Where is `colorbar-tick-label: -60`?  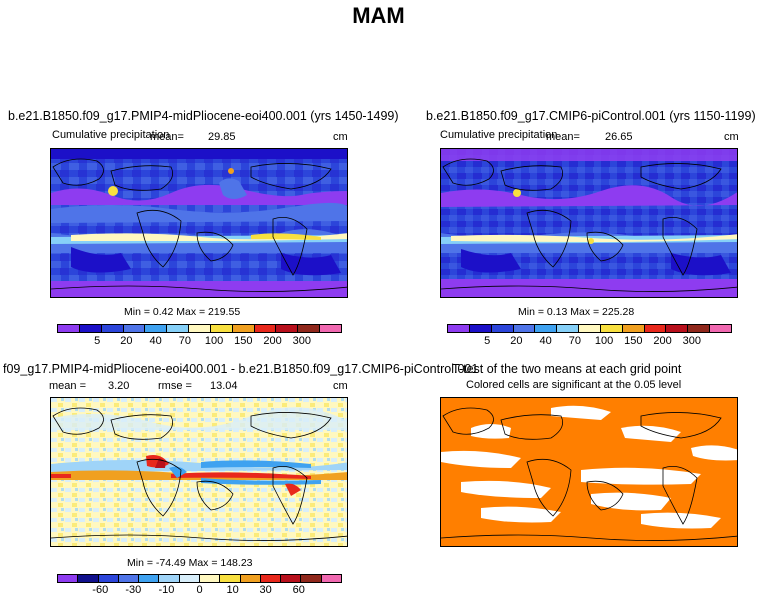 colorbar-tick-label: -60 is located at coordinates (100, 590).